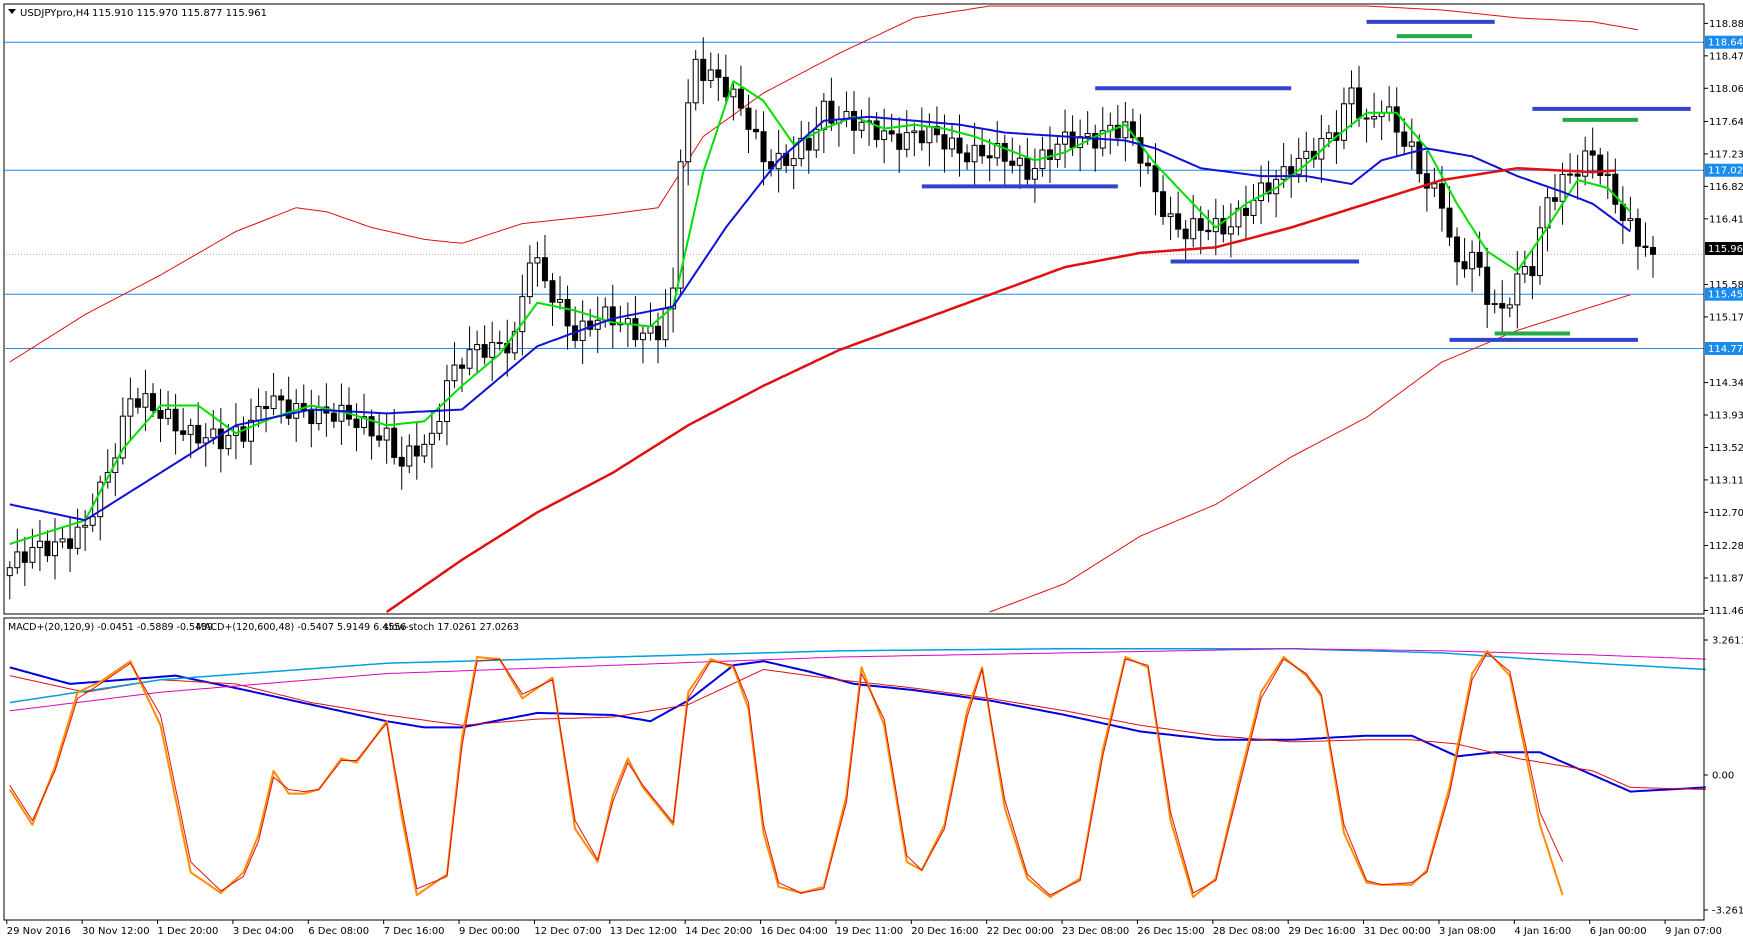  Describe the element at coordinates (1726, 513) in the screenshot. I see `price-tick-label: 112.700` at that location.